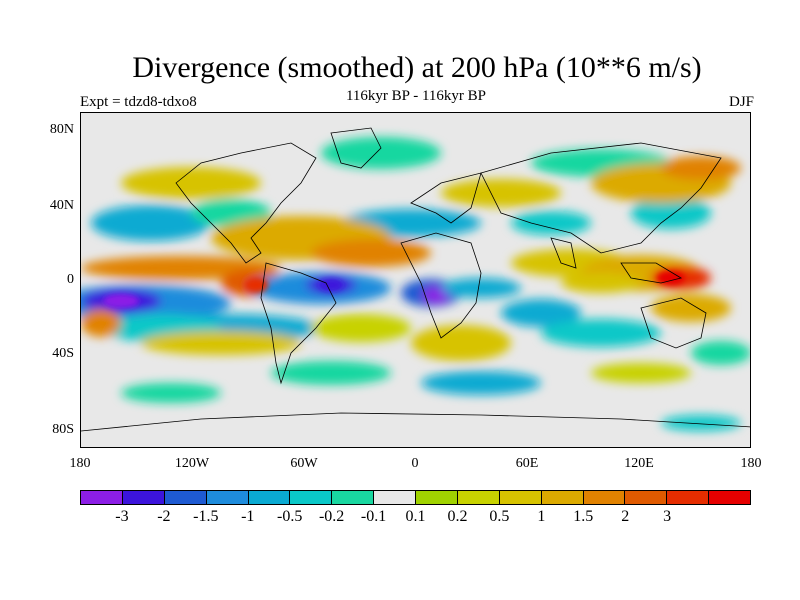 This screenshot has width=800, height=600. I want to click on lat-label-40s: 40S, so click(63, 353).